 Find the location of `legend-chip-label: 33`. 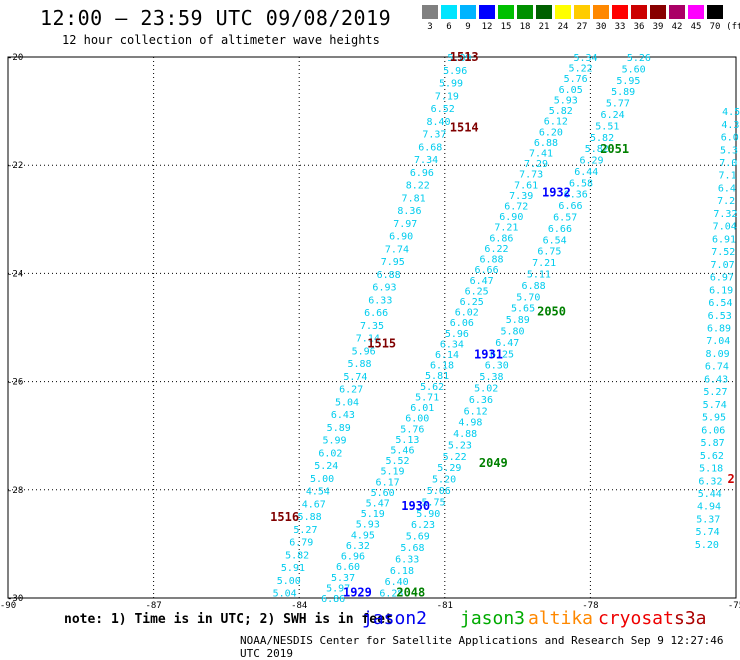

legend-chip-label: 33 is located at coordinates (620, 27).